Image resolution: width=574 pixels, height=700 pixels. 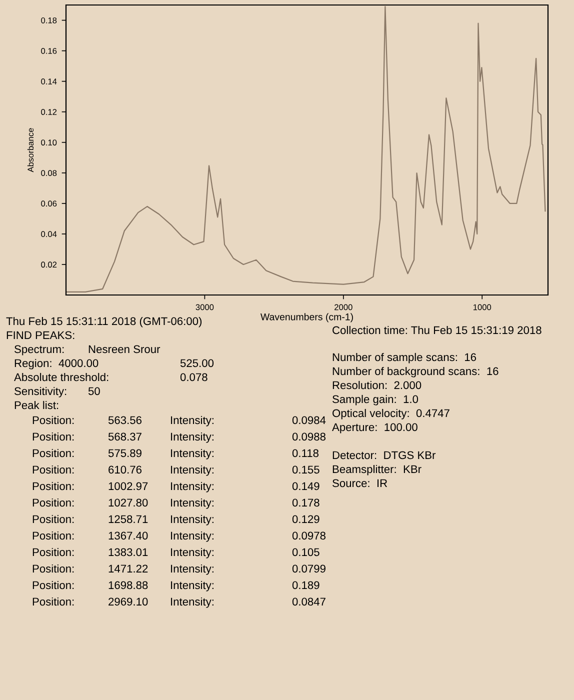 What do you see at coordinates (306, 317) in the screenshot?
I see `x-axis-title: Wavenumbers (cm-1)` at bounding box center [306, 317].